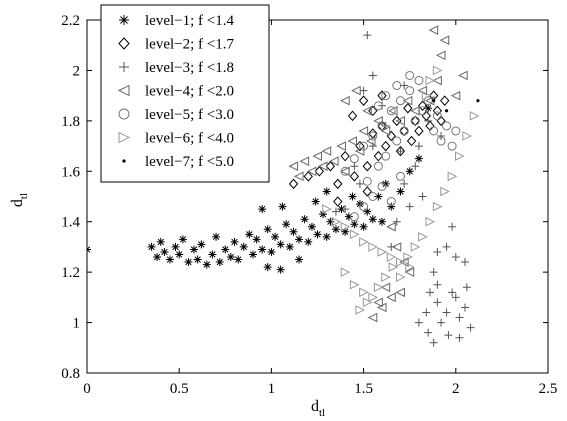 Image resolution: width=567 pixels, height=421 pixels. Describe the element at coordinates (77, 324) in the screenshot. I see `y-tick-label: 1` at that location.